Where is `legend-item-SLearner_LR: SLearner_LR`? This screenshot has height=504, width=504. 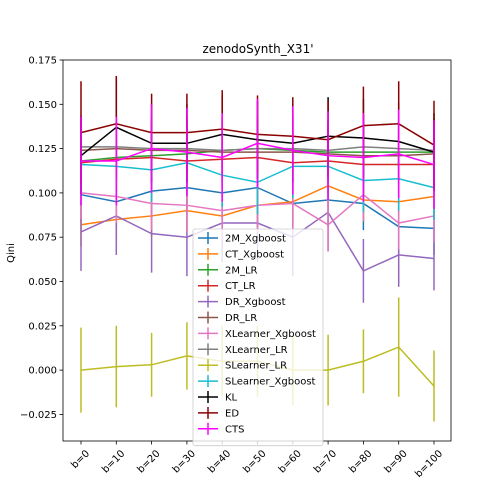
legend-item-SLearner_LR: SLearner_LR is located at coordinates (242, 365).